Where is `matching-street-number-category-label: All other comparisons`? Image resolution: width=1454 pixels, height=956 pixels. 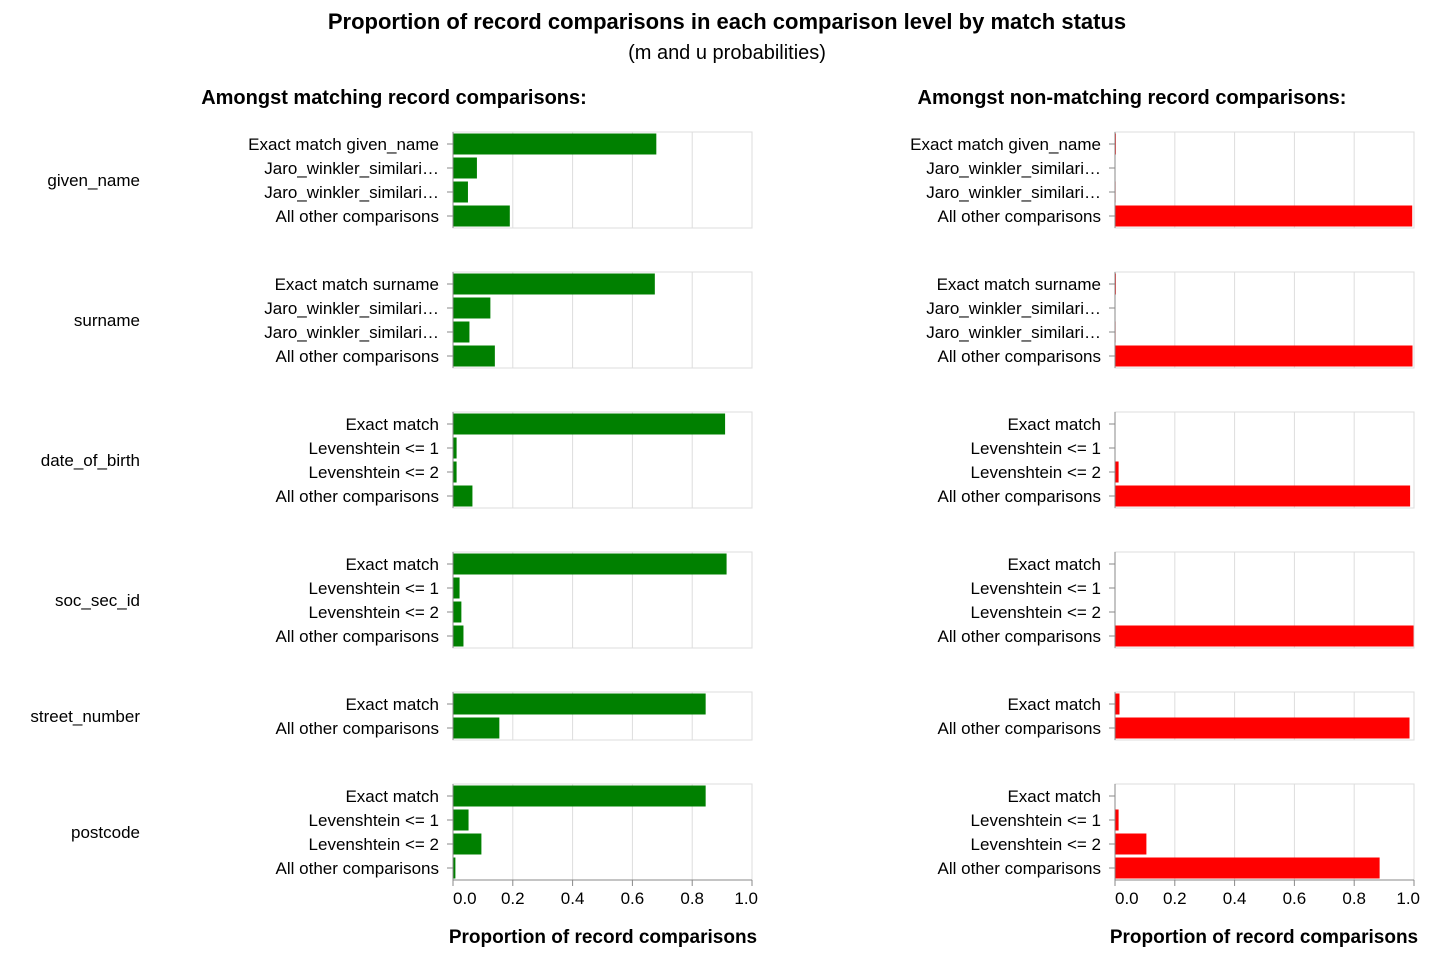 matching-street-number-category-label: All other comparisons is located at coordinates (357, 728).